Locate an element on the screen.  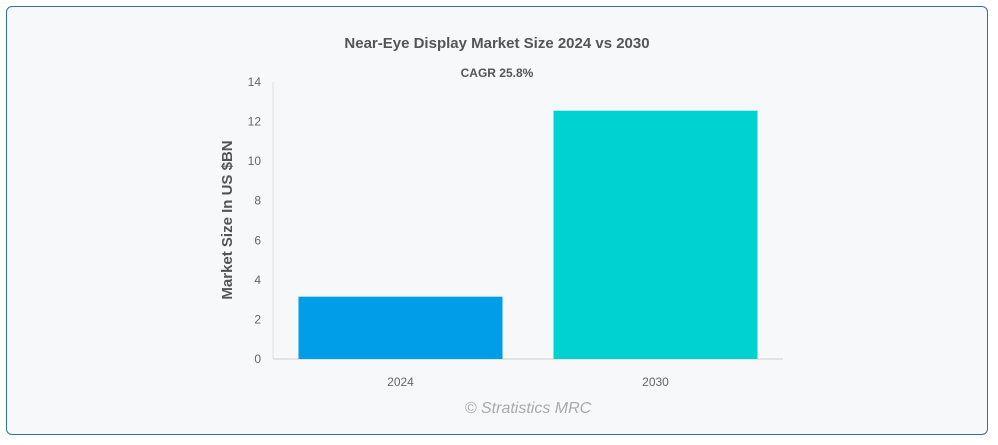
y-tick-label: 4 is located at coordinates (257, 280).